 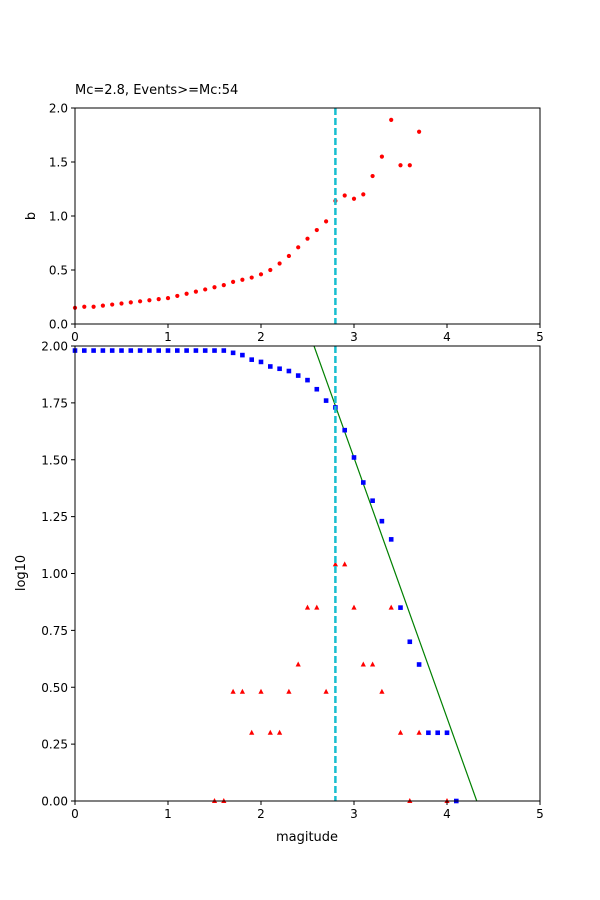 I want to click on bottom-y-tick-label: 0.50, so click(x=54, y=688).